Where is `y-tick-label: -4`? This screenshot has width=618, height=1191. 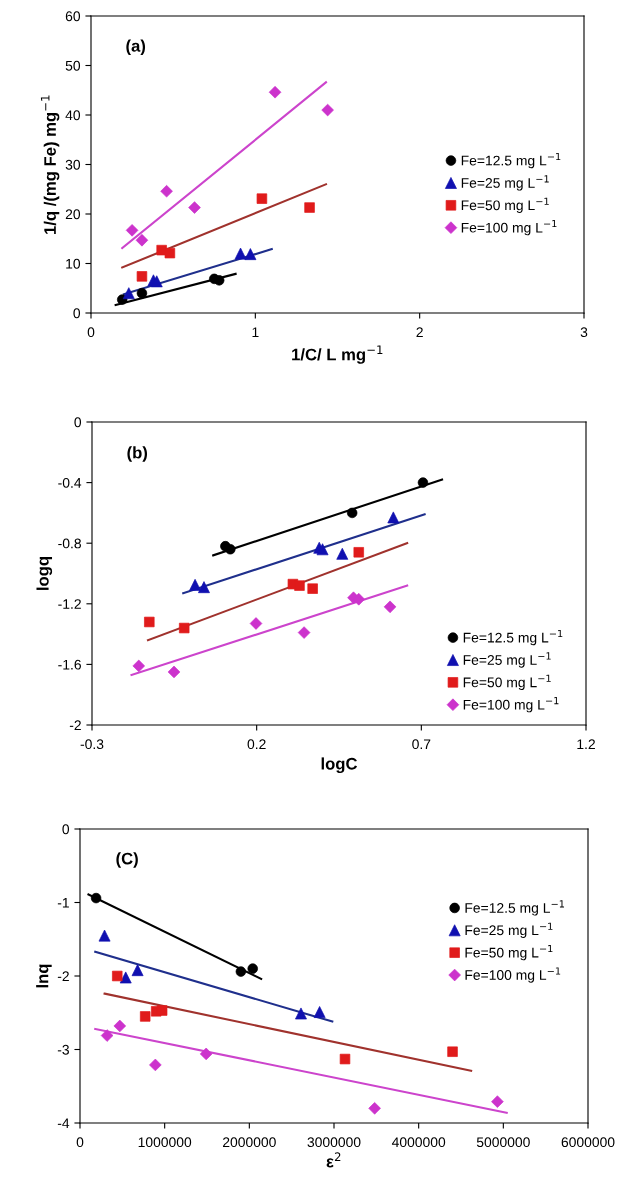 y-tick-label: -4 is located at coordinates (63, 1123).